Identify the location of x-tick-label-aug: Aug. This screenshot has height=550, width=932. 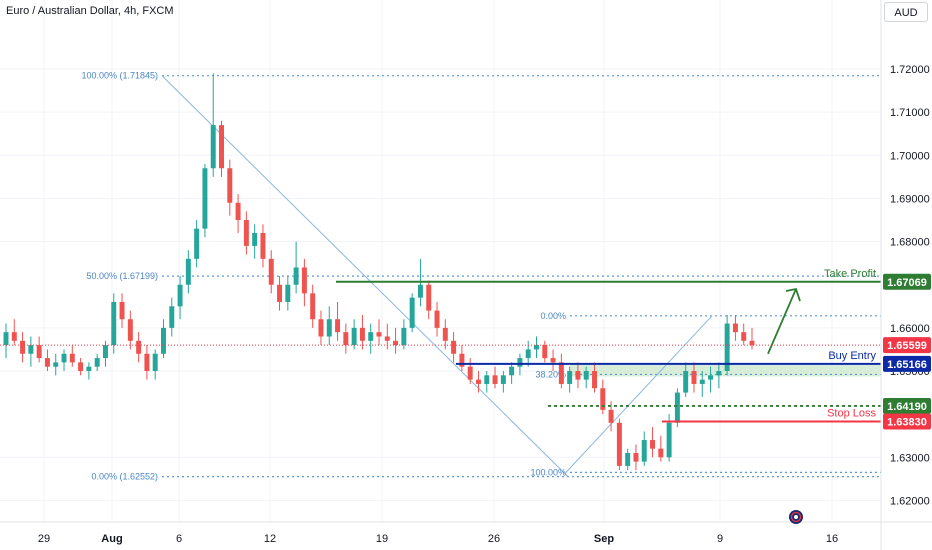
(111, 539).